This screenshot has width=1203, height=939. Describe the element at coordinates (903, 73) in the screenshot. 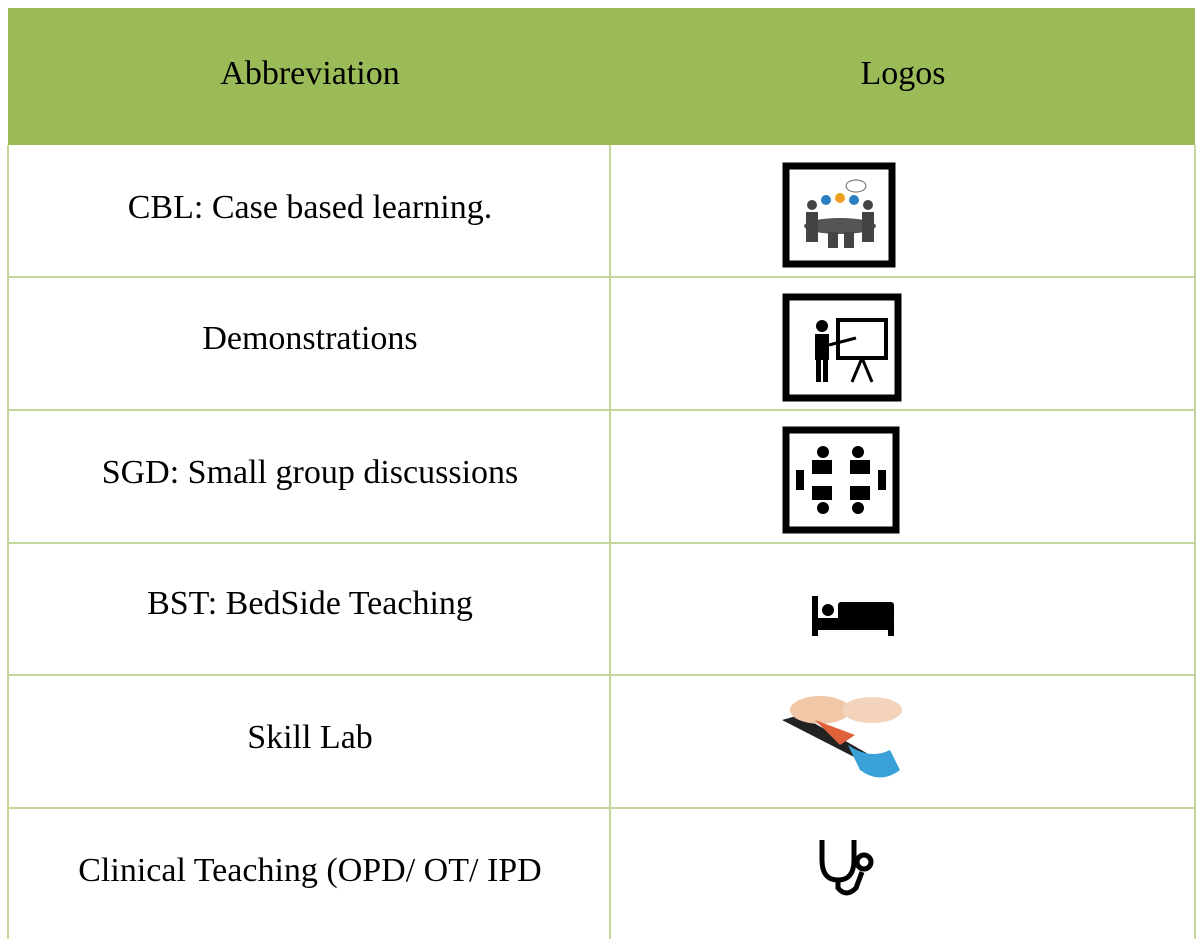

I see `header-cell: Logos` at that location.